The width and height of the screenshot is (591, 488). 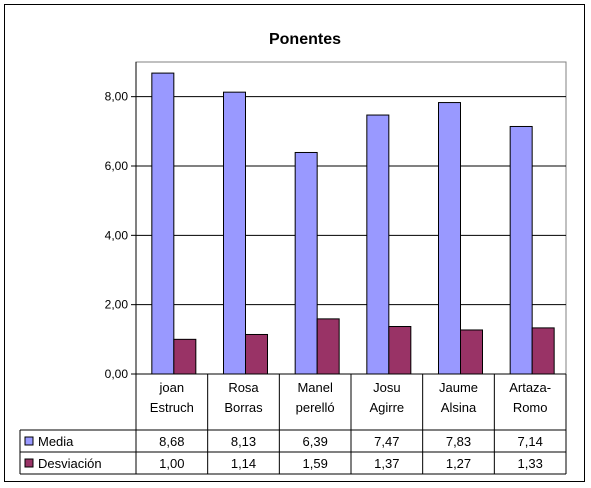 What do you see at coordinates (458, 387) in the screenshot?
I see `x-tick-label: Jaume` at bounding box center [458, 387].